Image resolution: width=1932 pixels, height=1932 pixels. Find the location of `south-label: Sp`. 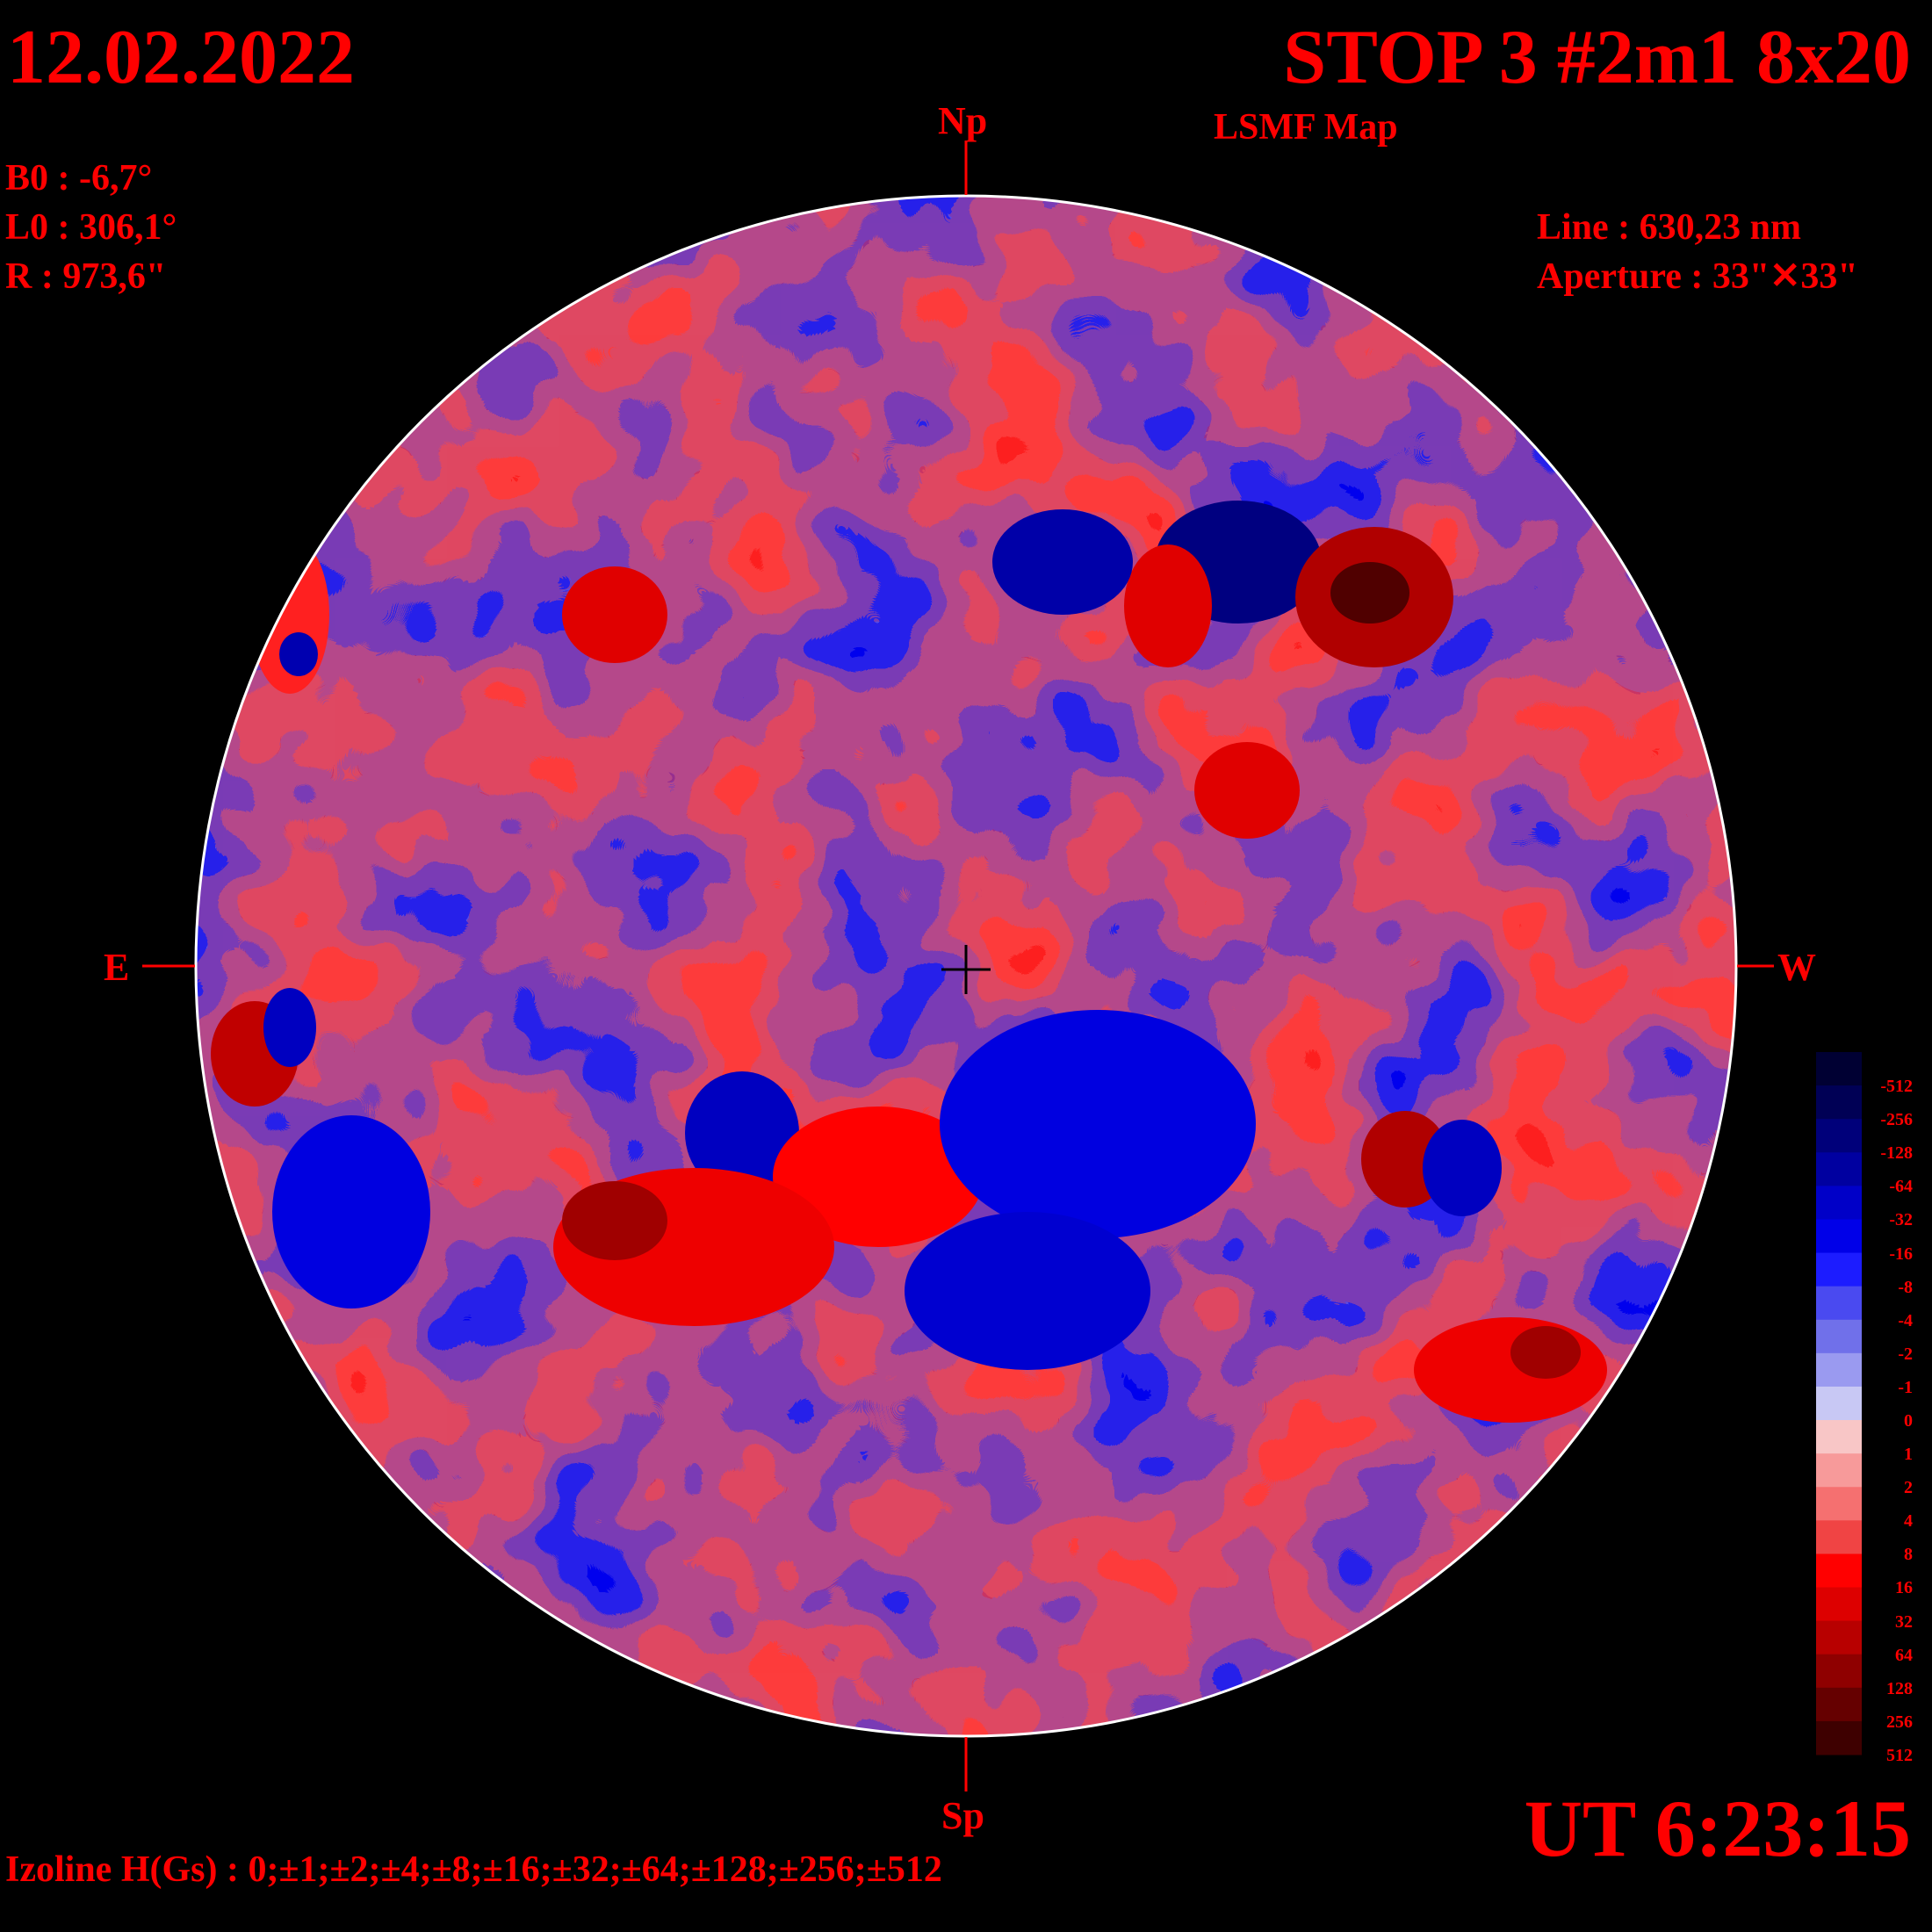

south-label: Sp is located at coordinates (962, 1816).